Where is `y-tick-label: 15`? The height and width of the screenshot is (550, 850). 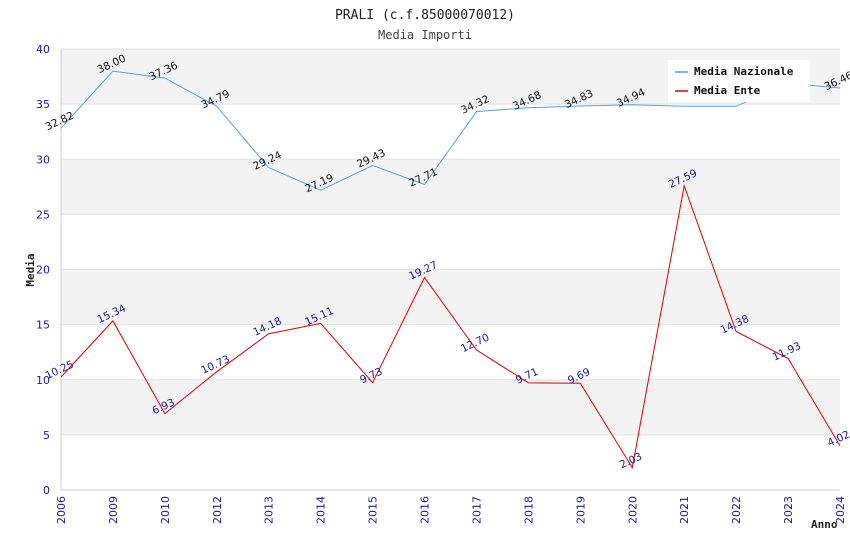
y-tick-label: 15 is located at coordinates (43, 325).